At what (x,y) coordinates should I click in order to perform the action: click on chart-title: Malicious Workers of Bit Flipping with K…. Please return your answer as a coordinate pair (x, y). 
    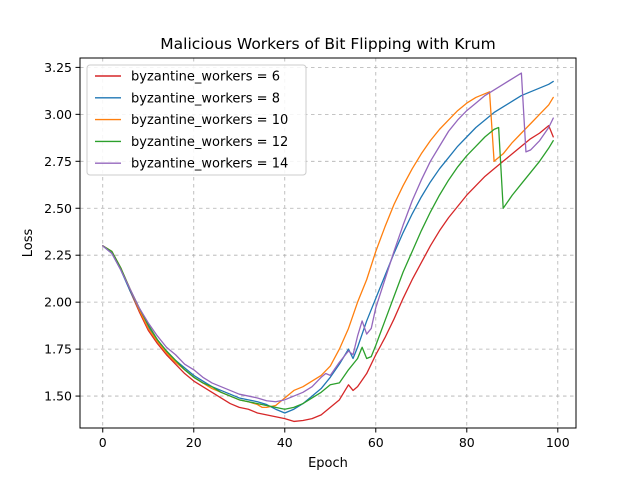
    Looking at the image, I should click on (327, 44).